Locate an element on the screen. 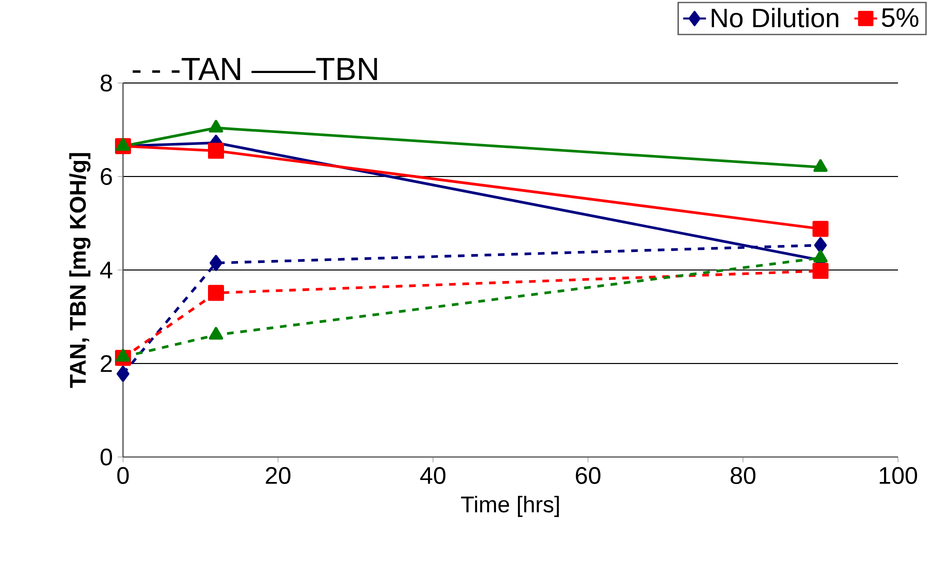  x-tick-label: 80 is located at coordinates (743, 475).